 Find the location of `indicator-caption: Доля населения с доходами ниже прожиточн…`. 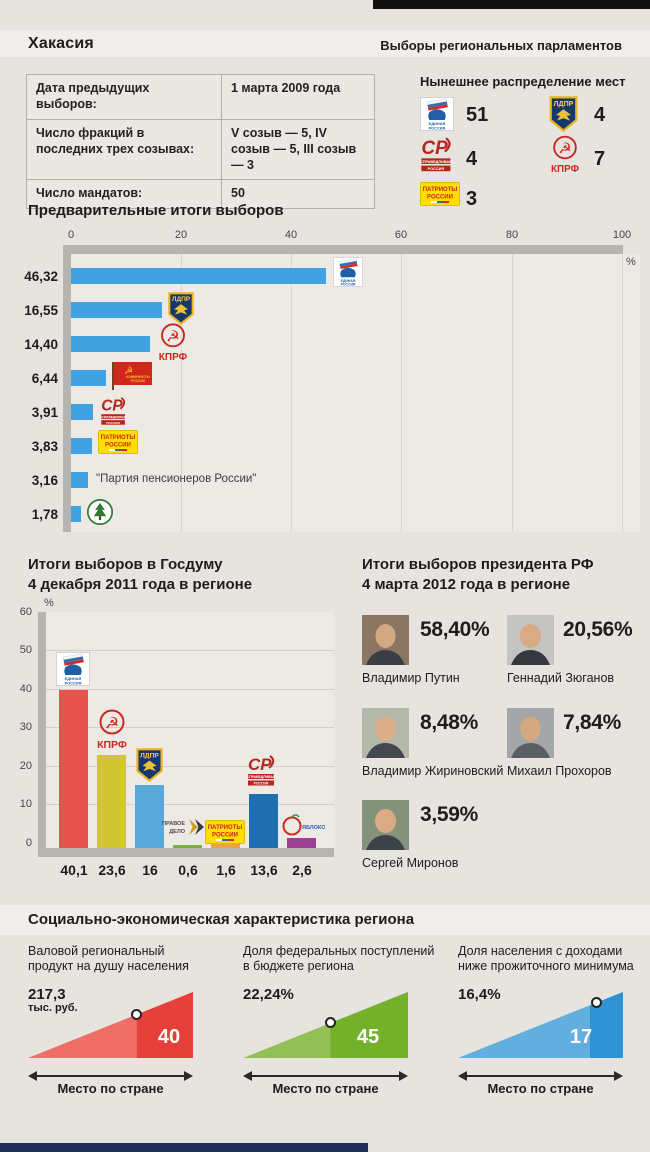

indicator-caption: Доля населения с доходами ниже прожиточн… is located at coordinates (554, 959).